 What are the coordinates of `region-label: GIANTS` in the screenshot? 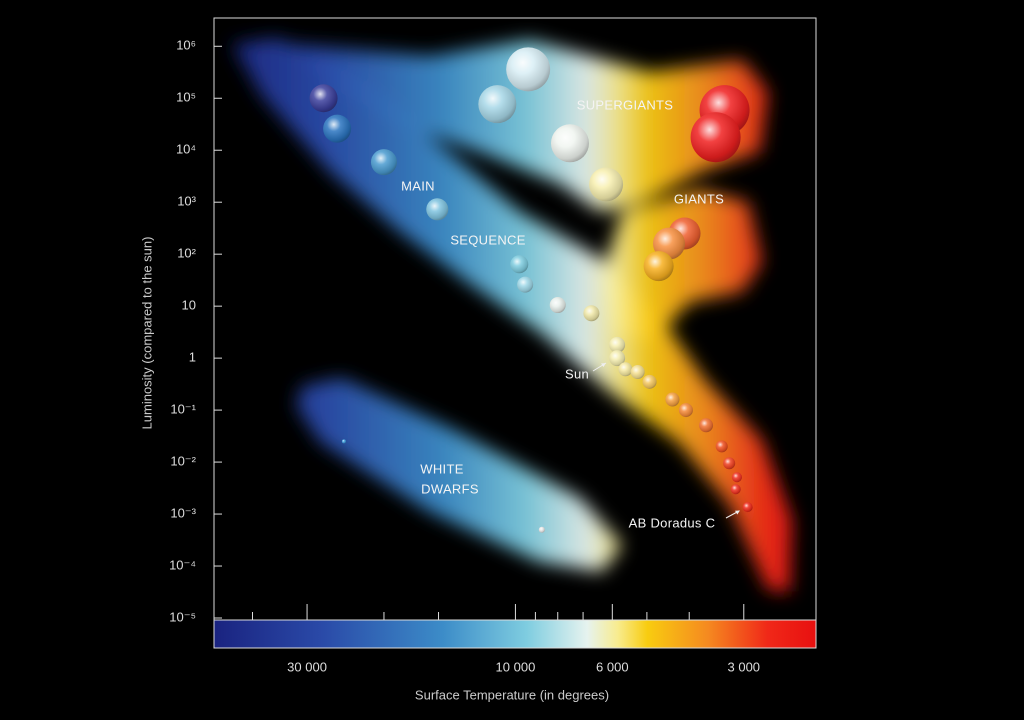 It's located at (699, 198).